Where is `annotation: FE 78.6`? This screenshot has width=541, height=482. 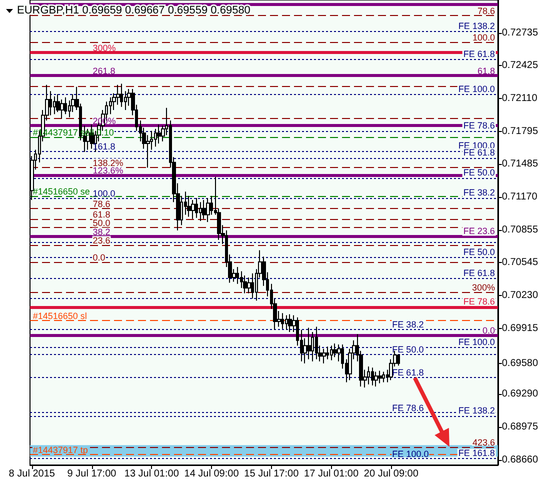
annotation: FE 78.6 is located at coordinates (408, 408).